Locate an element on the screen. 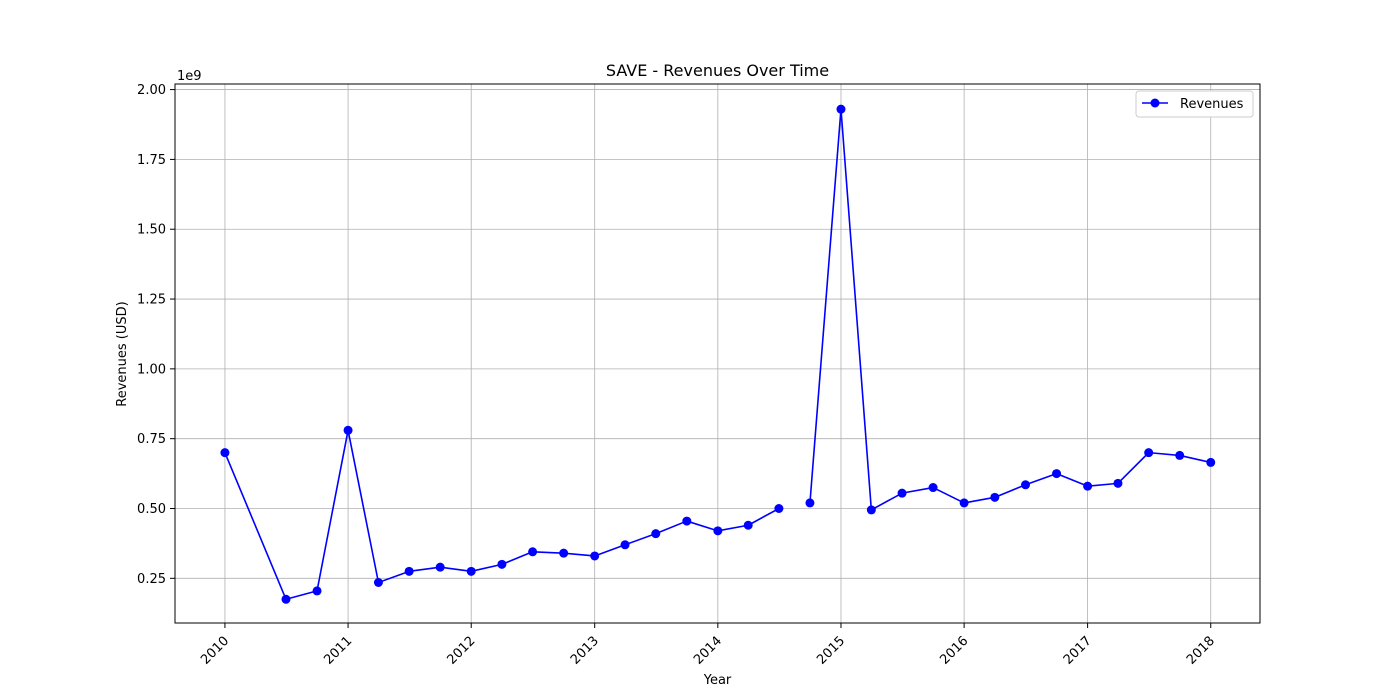  y-axis-label: Revenues (USD) is located at coordinates (122, 353).